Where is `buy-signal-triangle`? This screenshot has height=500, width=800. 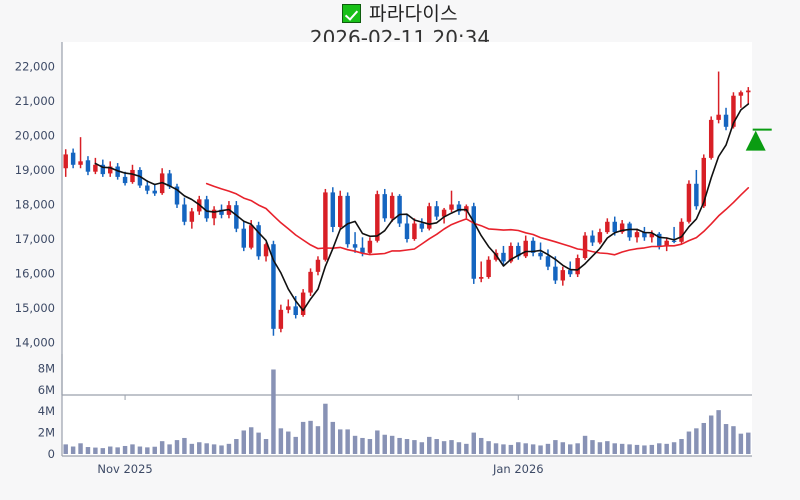 buy-signal-triangle is located at coordinates (758, 139).